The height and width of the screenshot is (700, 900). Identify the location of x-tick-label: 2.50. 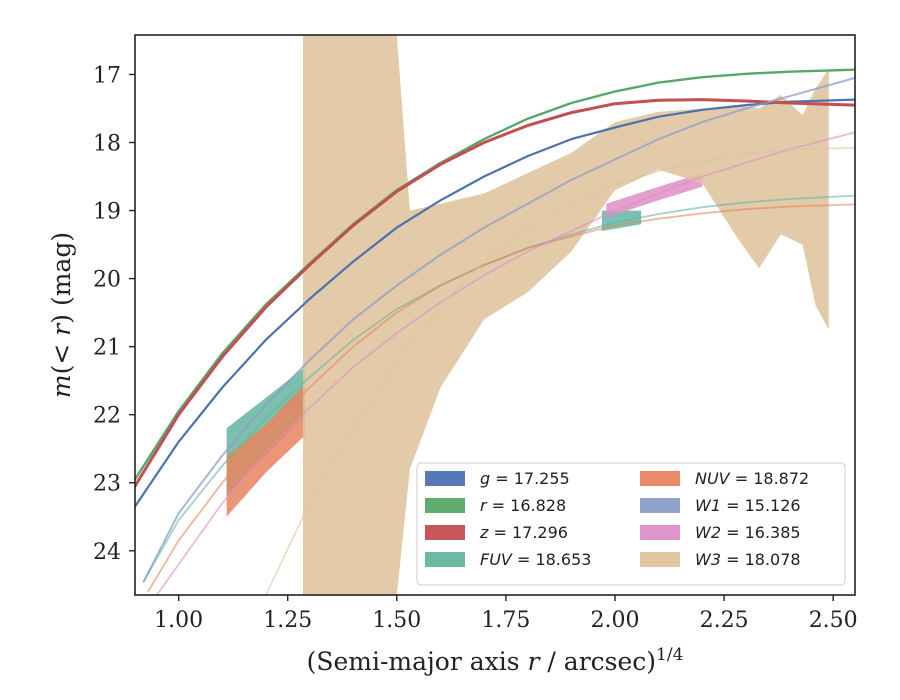
(833, 620).